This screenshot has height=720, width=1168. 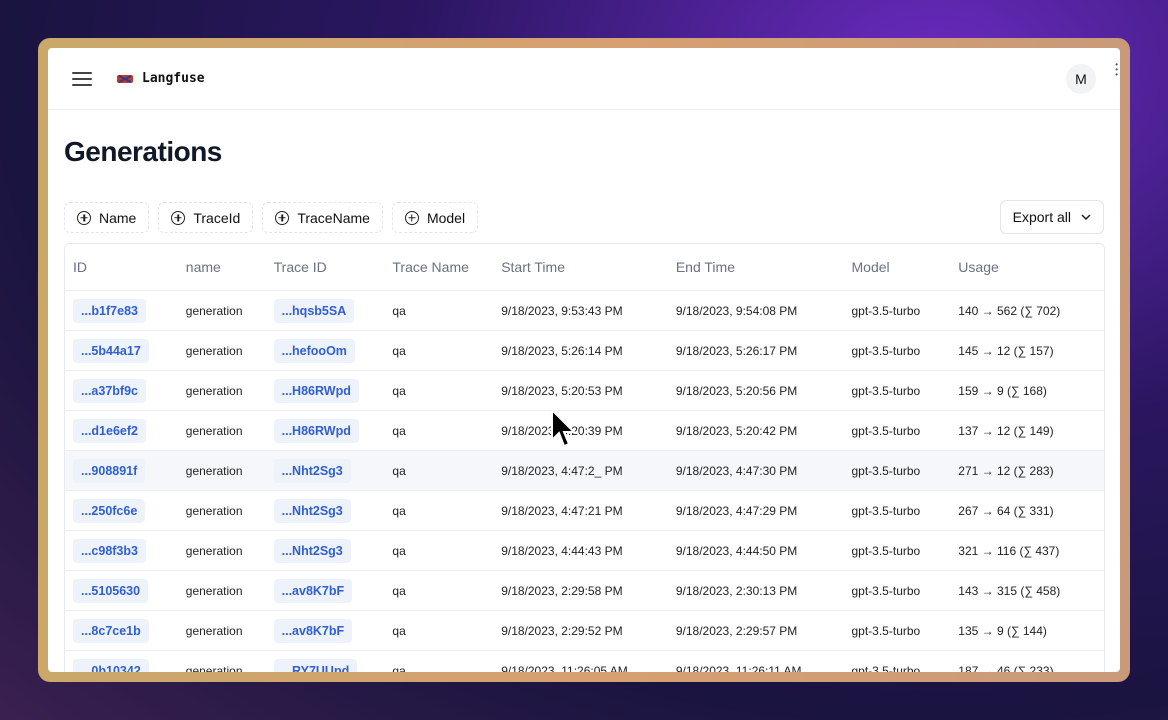 I want to click on table-cell: 9/18/2023, 4:47:2_ PM, so click(x=562, y=470).